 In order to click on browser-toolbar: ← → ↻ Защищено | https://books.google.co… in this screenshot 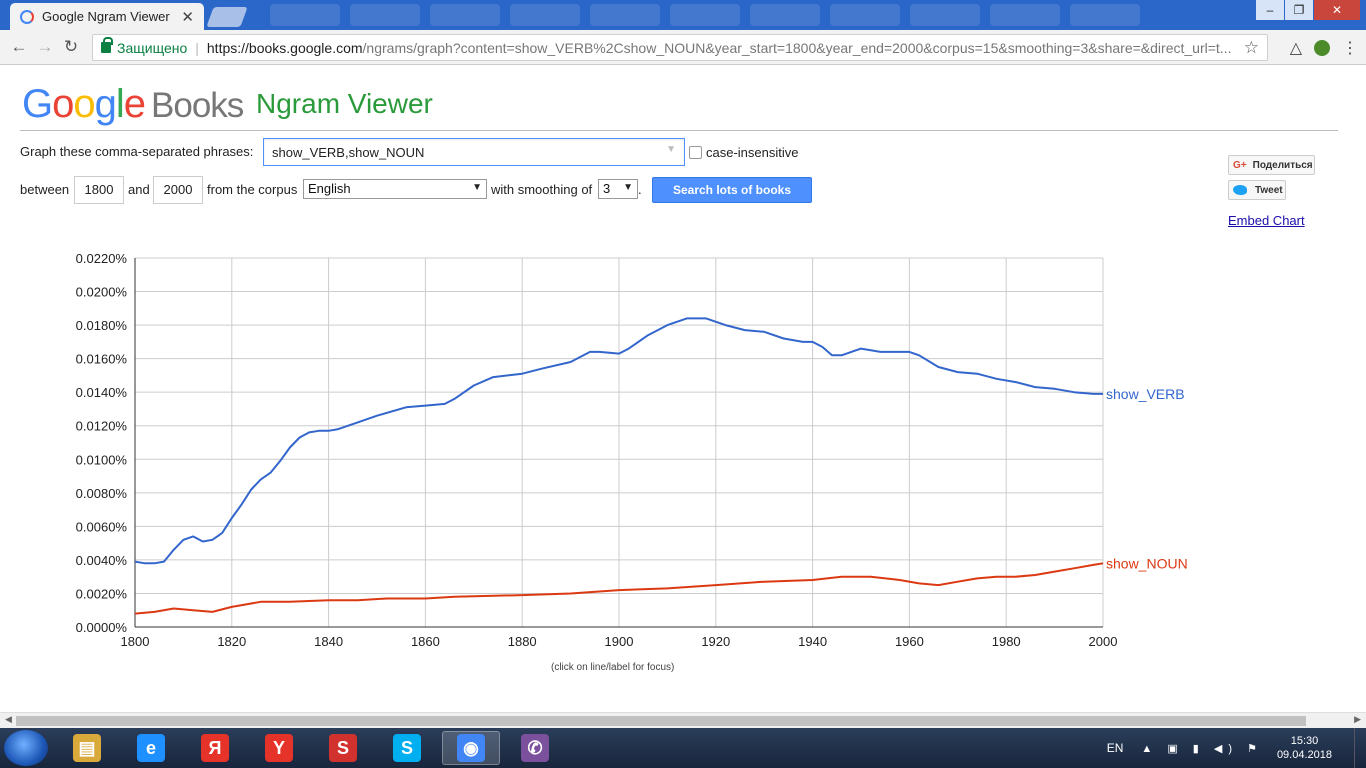, I will do `click(683, 47)`.